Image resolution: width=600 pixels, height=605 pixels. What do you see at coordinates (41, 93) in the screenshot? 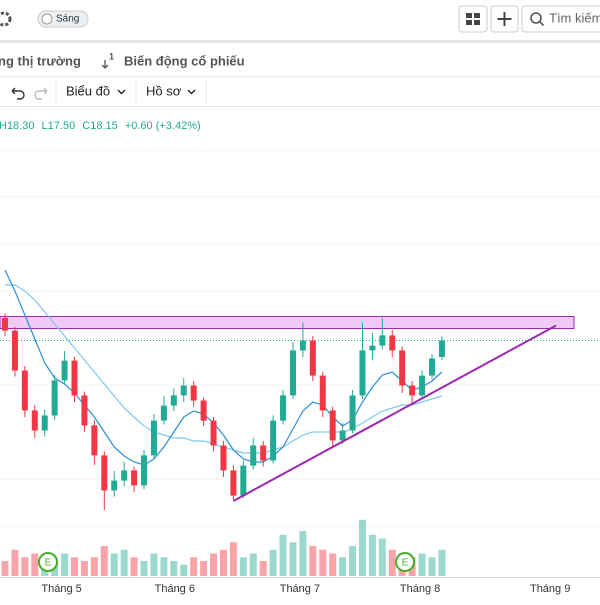
I see `redo-icon` at bounding box center [41, 93].